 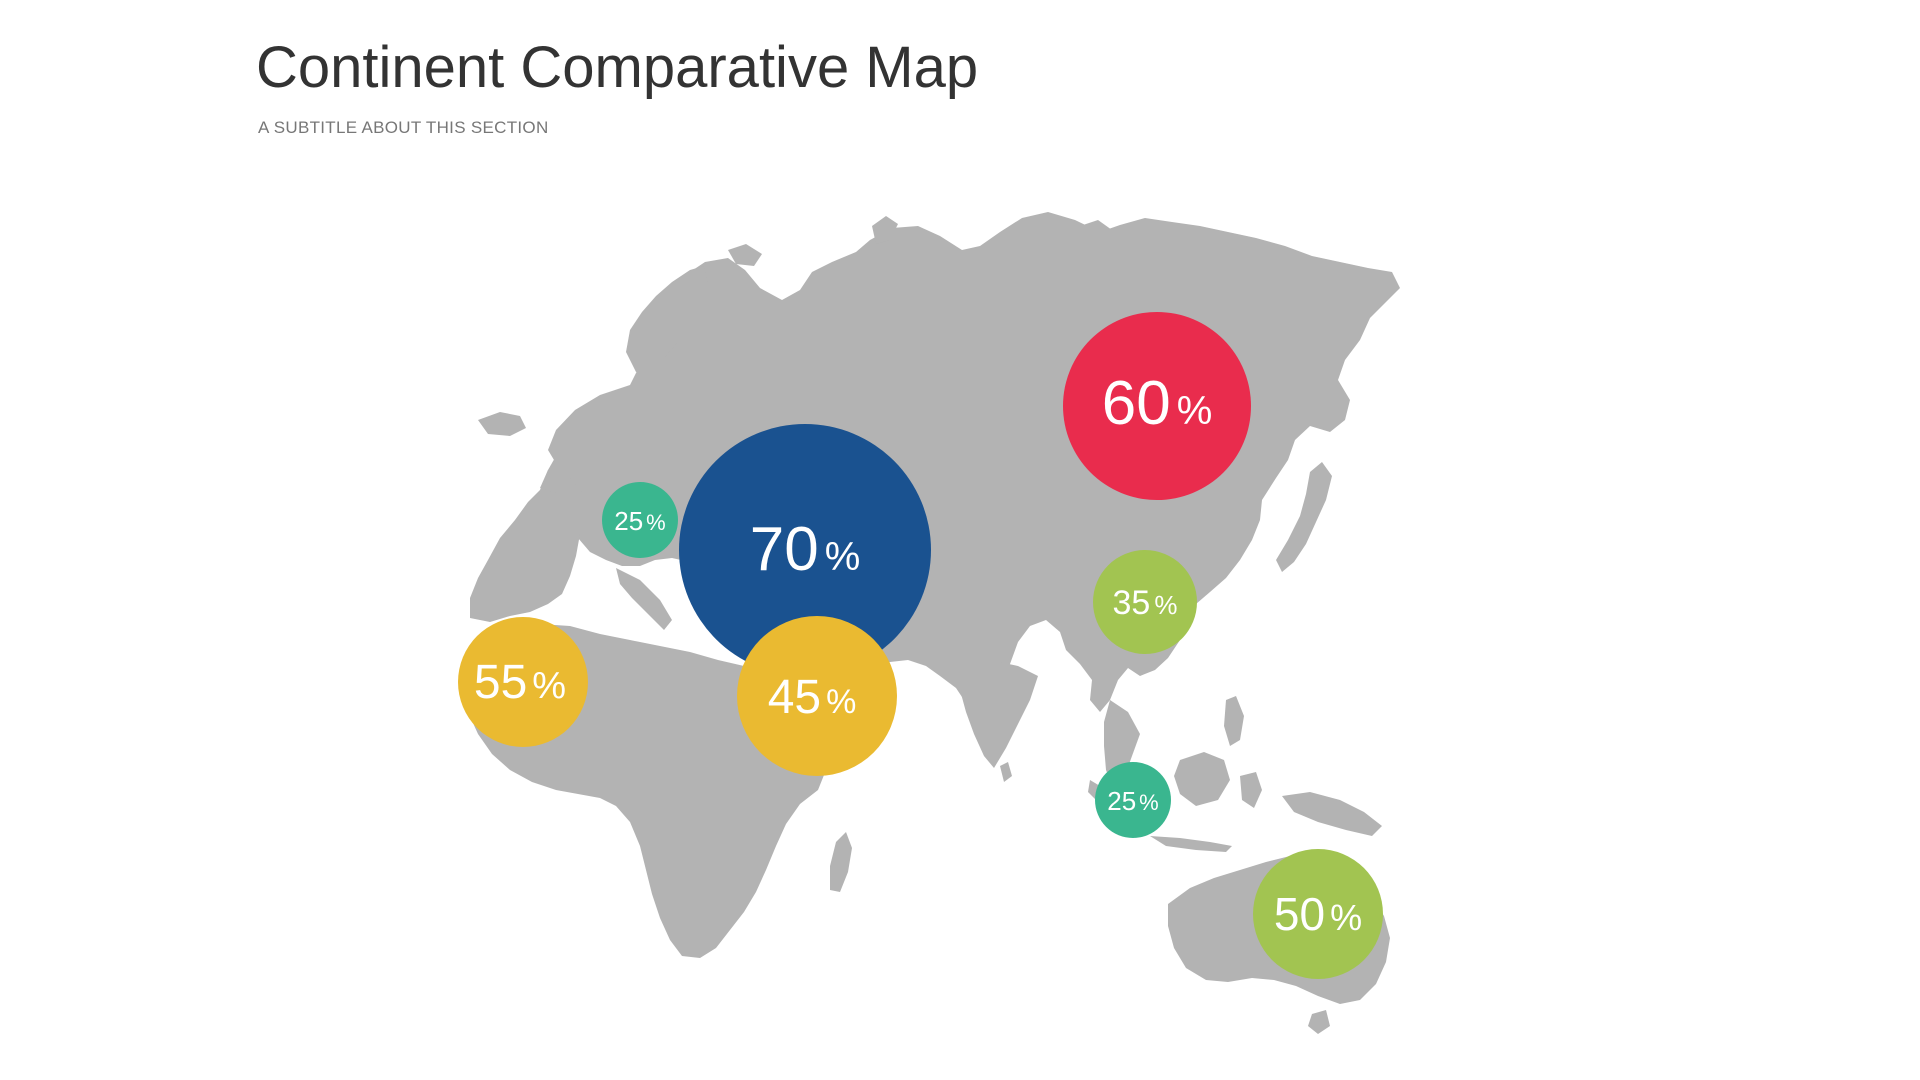 I want to click on bubble-label: 60%, so click(x=1157, y=403).